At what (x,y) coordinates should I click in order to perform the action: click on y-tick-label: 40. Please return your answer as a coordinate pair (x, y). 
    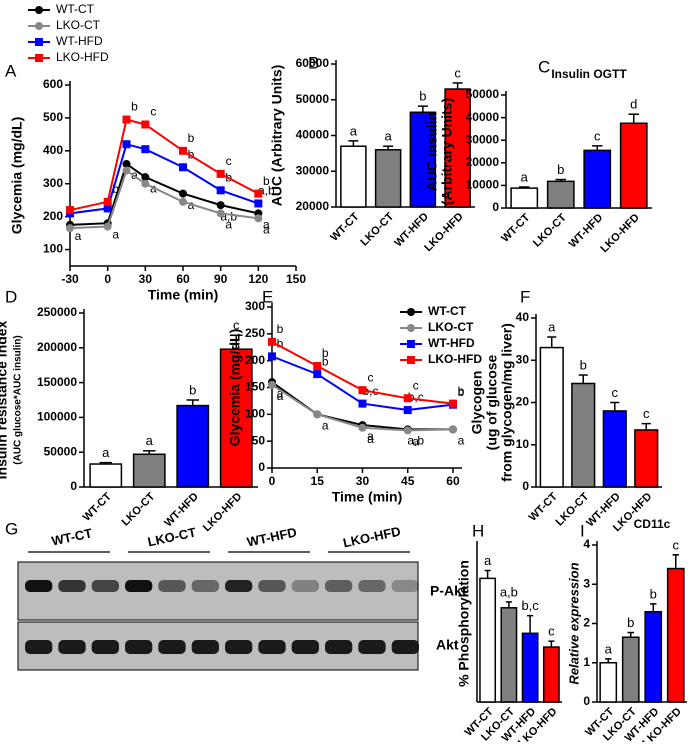
    Looking at the image, I should click on (523, 317).